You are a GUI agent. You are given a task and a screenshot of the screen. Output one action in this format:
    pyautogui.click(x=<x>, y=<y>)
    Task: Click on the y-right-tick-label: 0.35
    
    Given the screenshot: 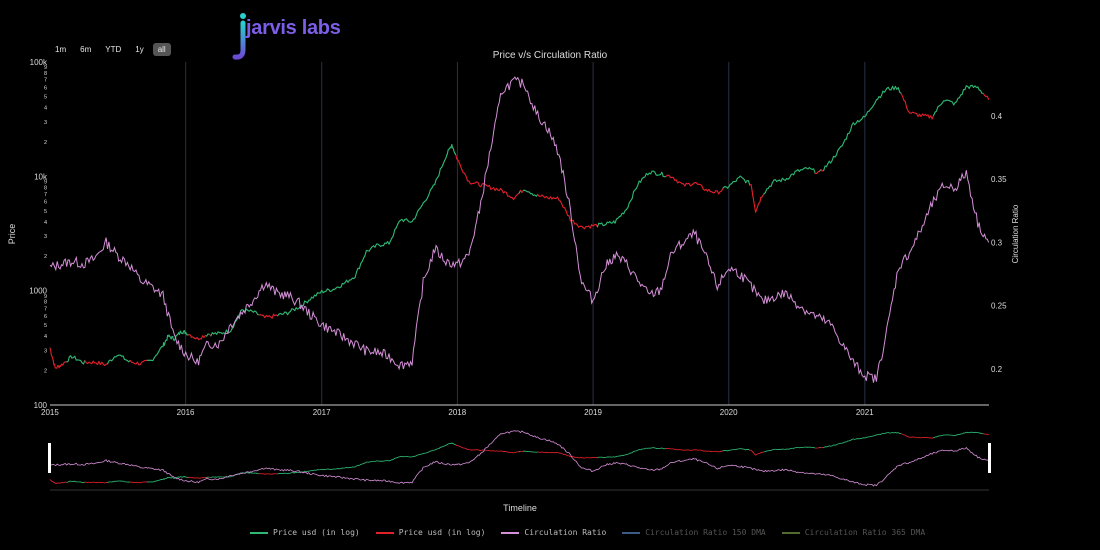 What is the action you would take?
    pyautogui.click(x=999, y=179)
    